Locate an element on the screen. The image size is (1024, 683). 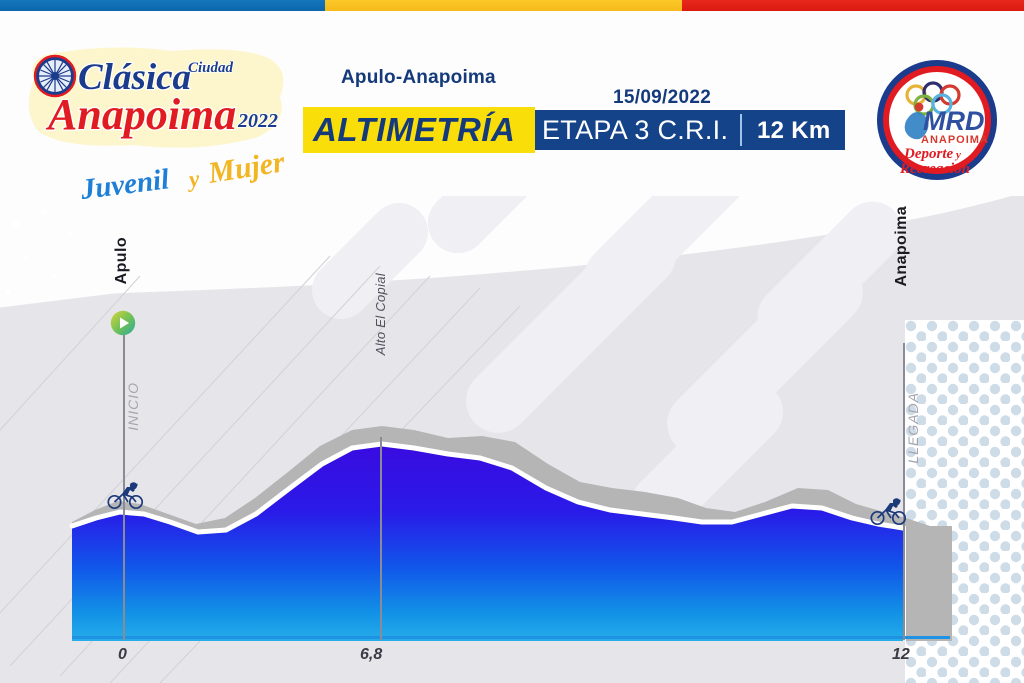
logo-text-year: 2022 is located at coordinates (257, 121).